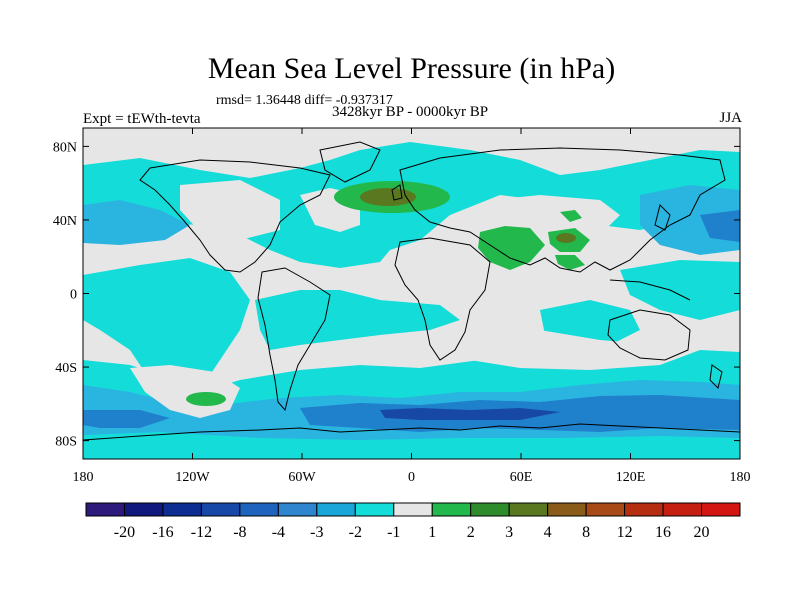 The width and height of the screenshot is (800, 600). What do you see at coordinates (201, 532) in the screenshot?
I see `colorbar-label: -12` at bounding box center [201, 532].